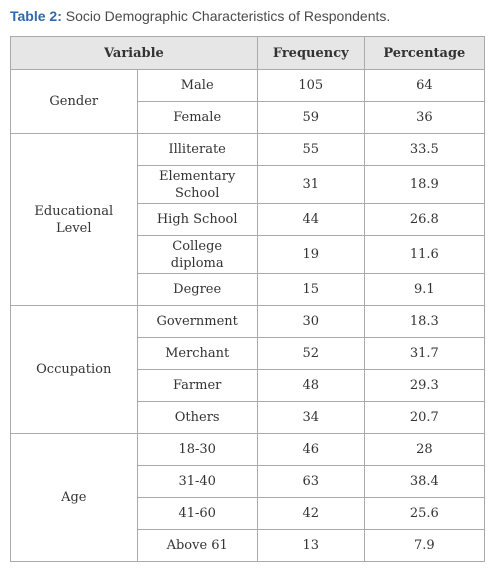 The image size is (493, 588). What do you see at coordinates (197, 385) in the screenshot?
I see `category-cell: Farmer` at bounding box center [197, 385].